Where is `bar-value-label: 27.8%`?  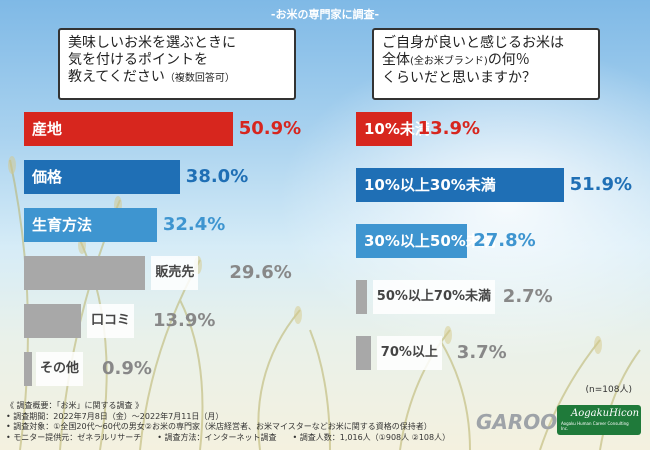
bar-value-label: 27.8% is located at coordinates (504, 240).